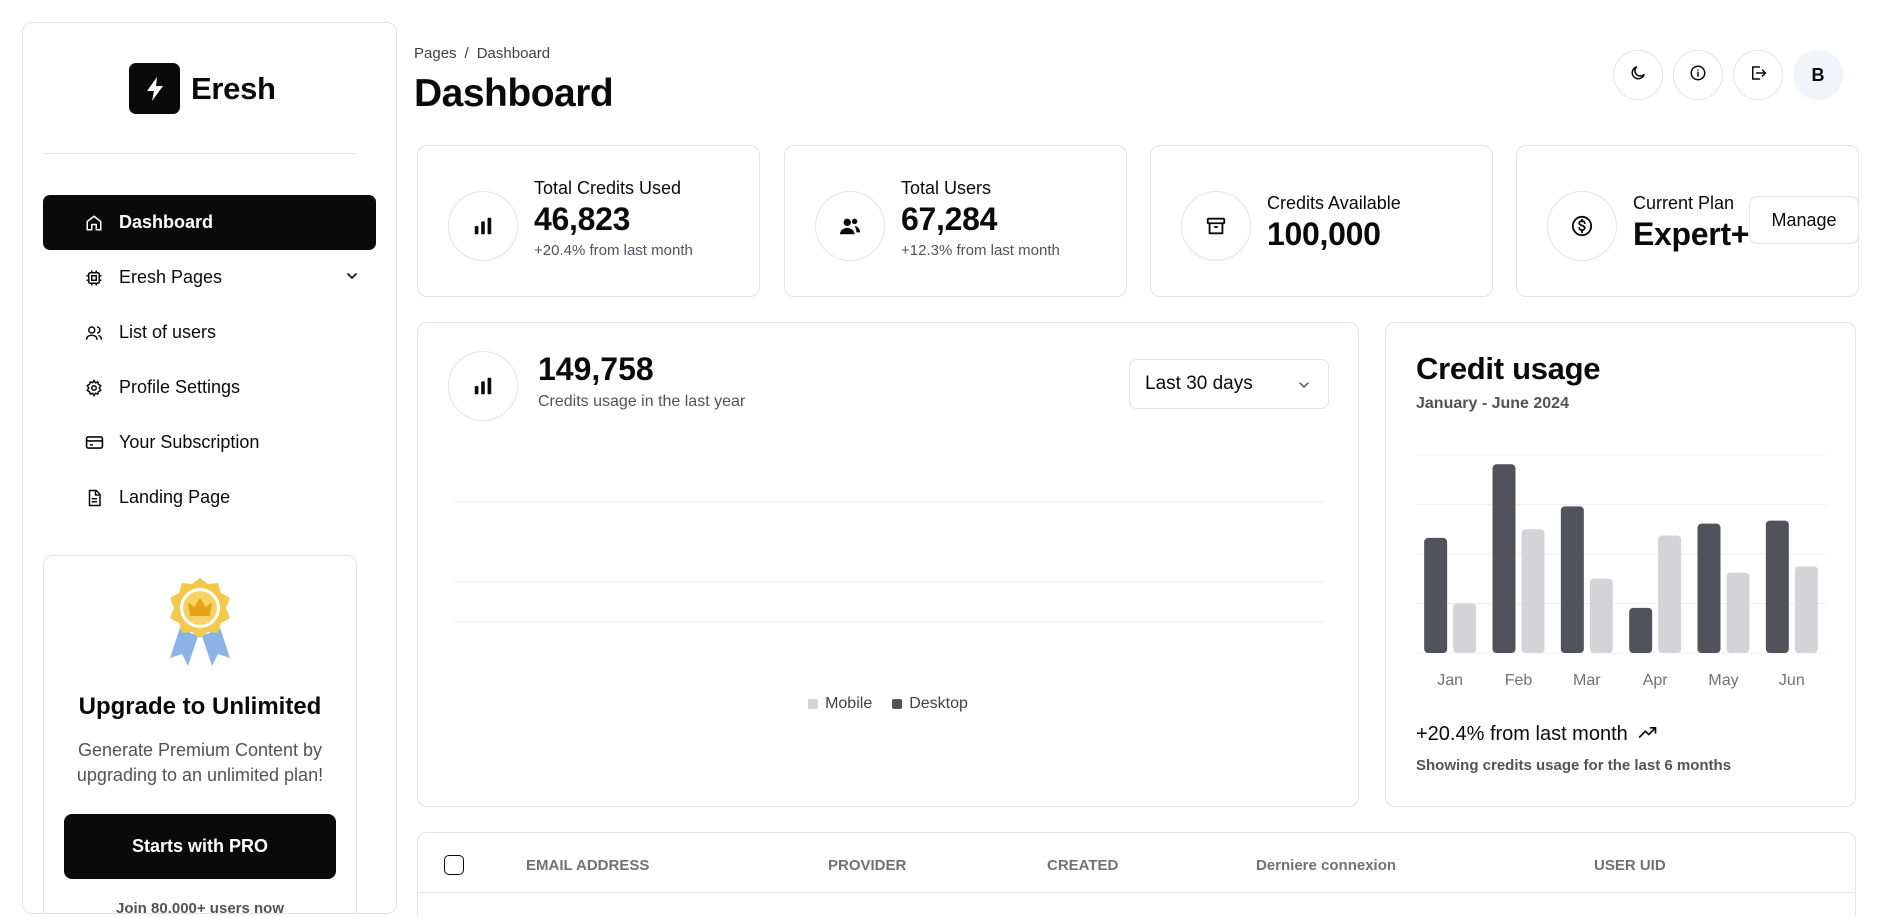 The image size is (1878, 917). Describe the element at coordinates (1436, 595) in the screenshot. I see `bar-desktop-jan` at that location.